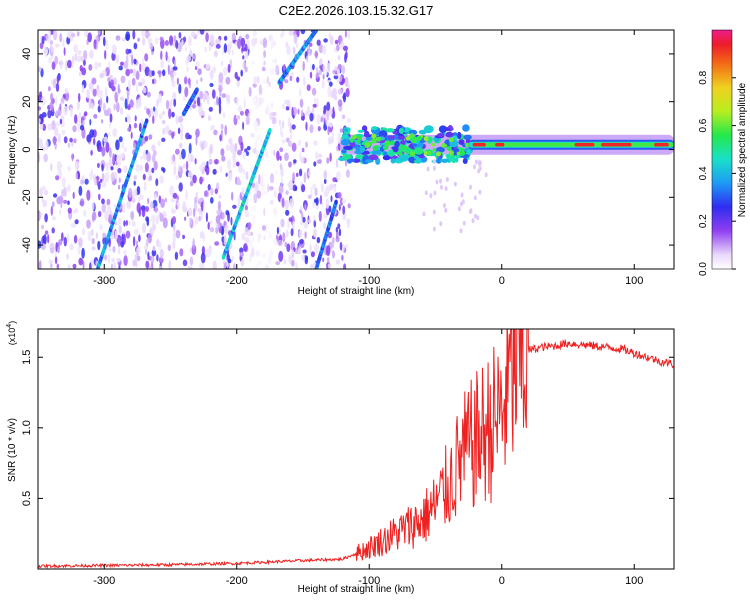 Image resolution: width=750 pixels, height=600 pixels. I want to click on spectrogram-ytick-label: -20, so click(27, 197).